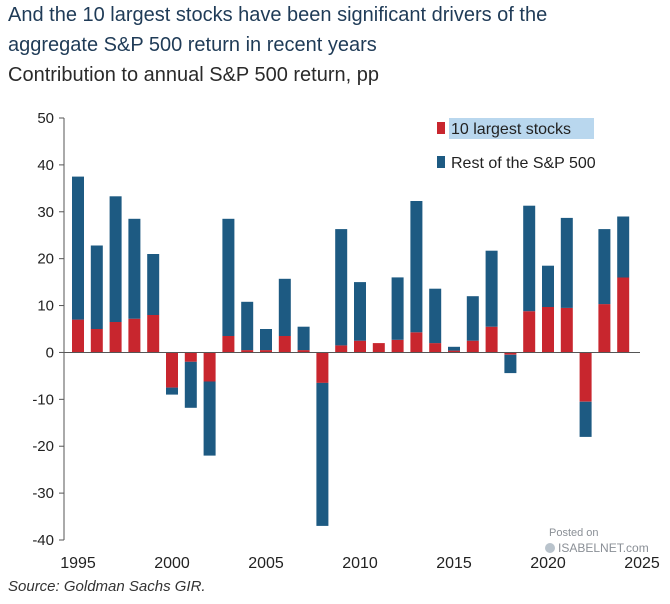  Describe the element at coordinates (45, 165) in the screenshot. I see `y-tick-label: 40` at that location.